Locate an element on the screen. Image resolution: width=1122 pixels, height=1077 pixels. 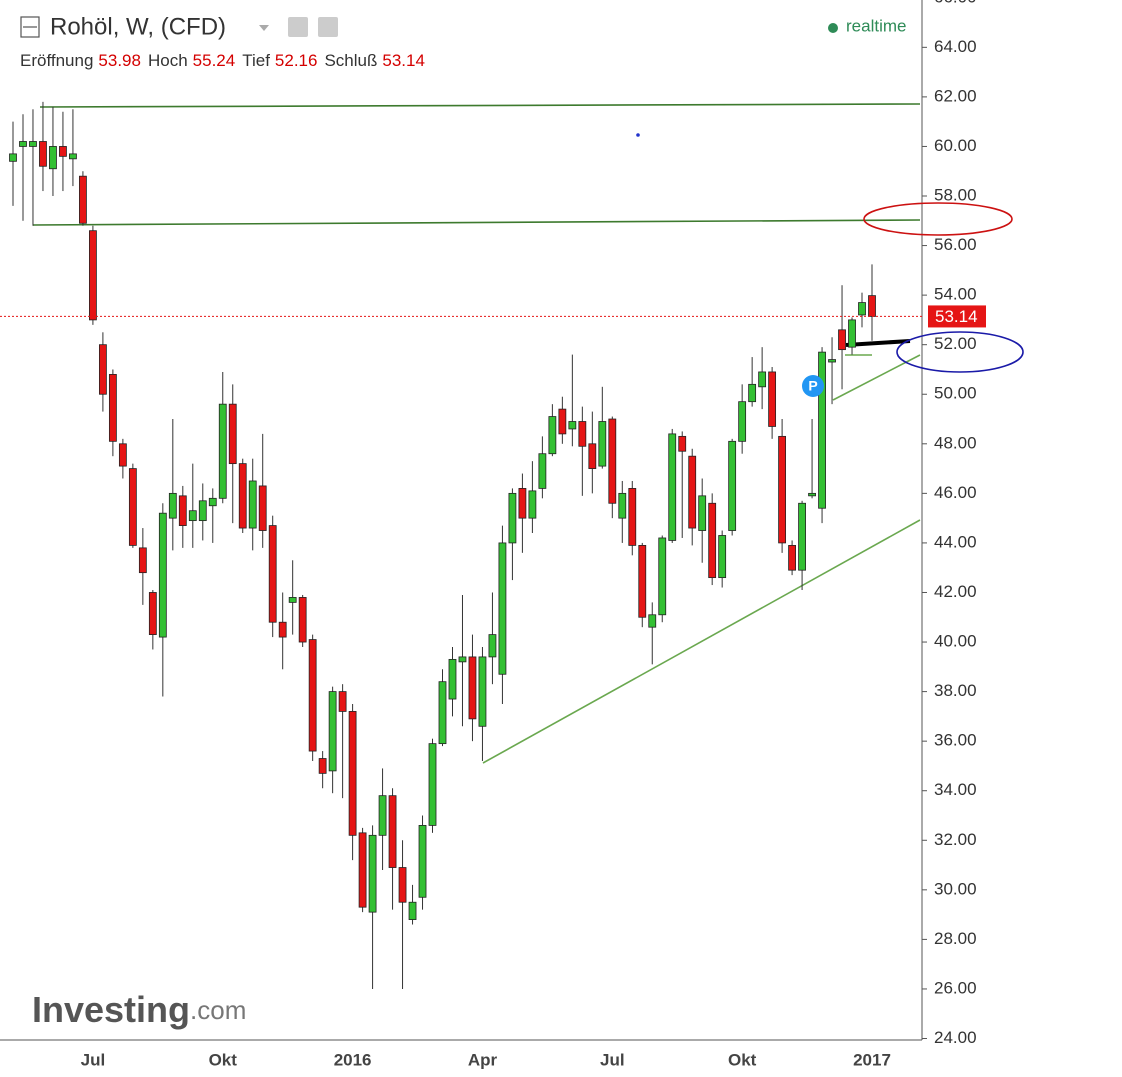
y-tick-label: 62.00 is located at coordinates (955, 95).